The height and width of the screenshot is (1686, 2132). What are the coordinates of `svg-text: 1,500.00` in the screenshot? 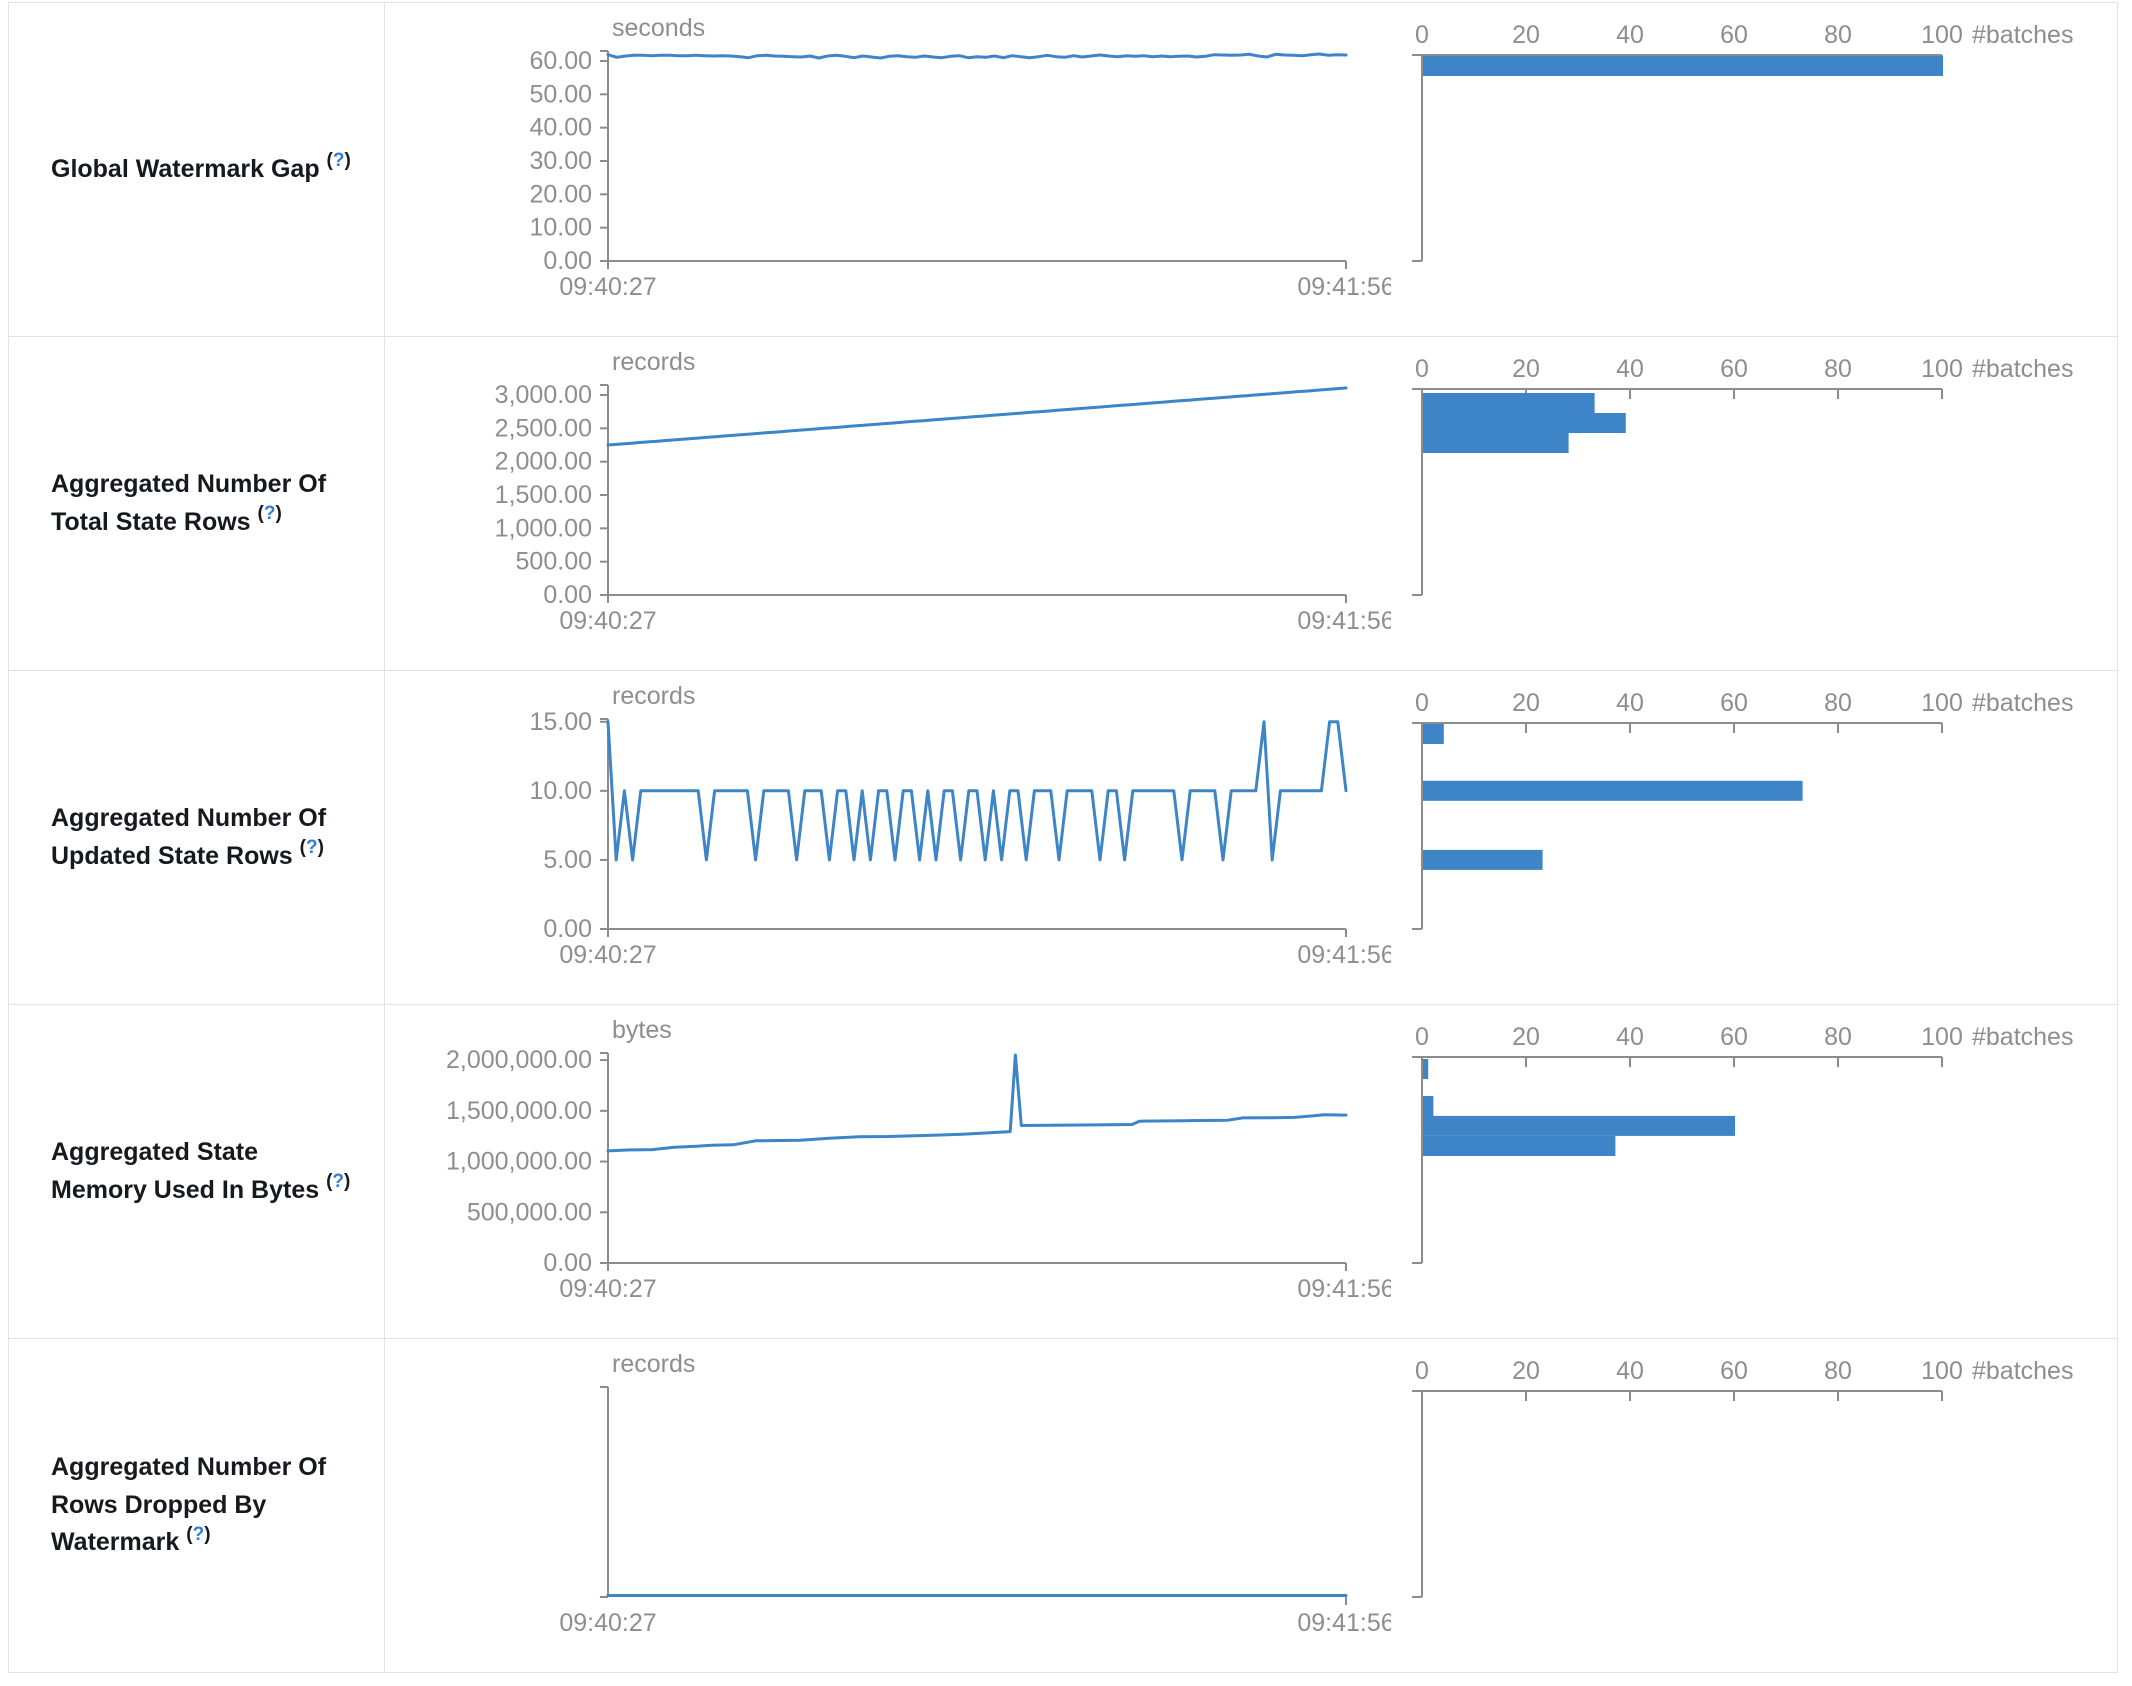 It's located at (543, 495).